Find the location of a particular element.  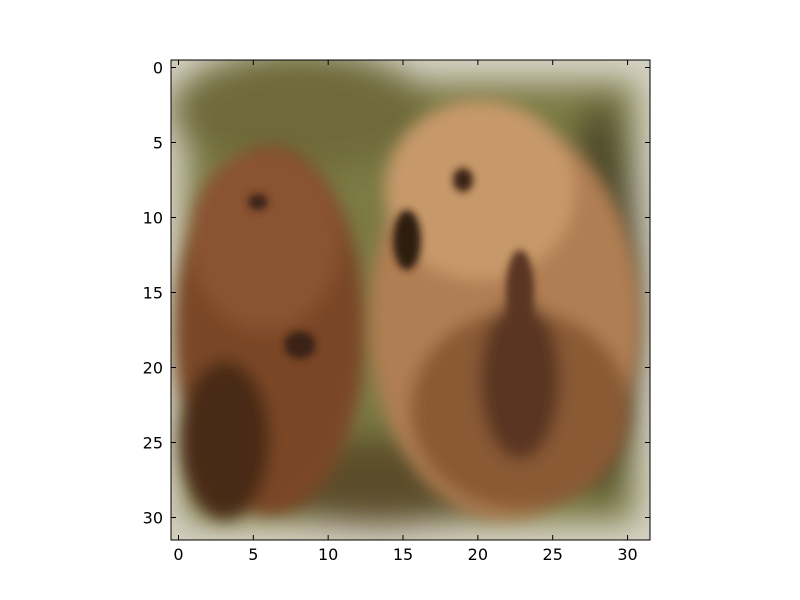

y-tick-label: 0 is located at coordinates (158, 68).